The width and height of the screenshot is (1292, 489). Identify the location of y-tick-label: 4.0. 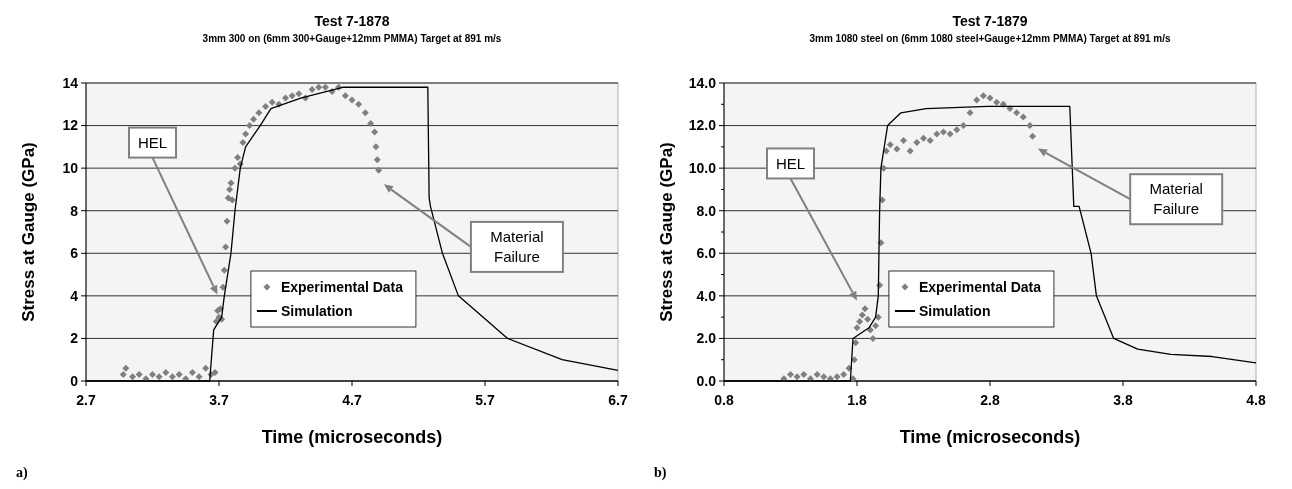
(706, 295).